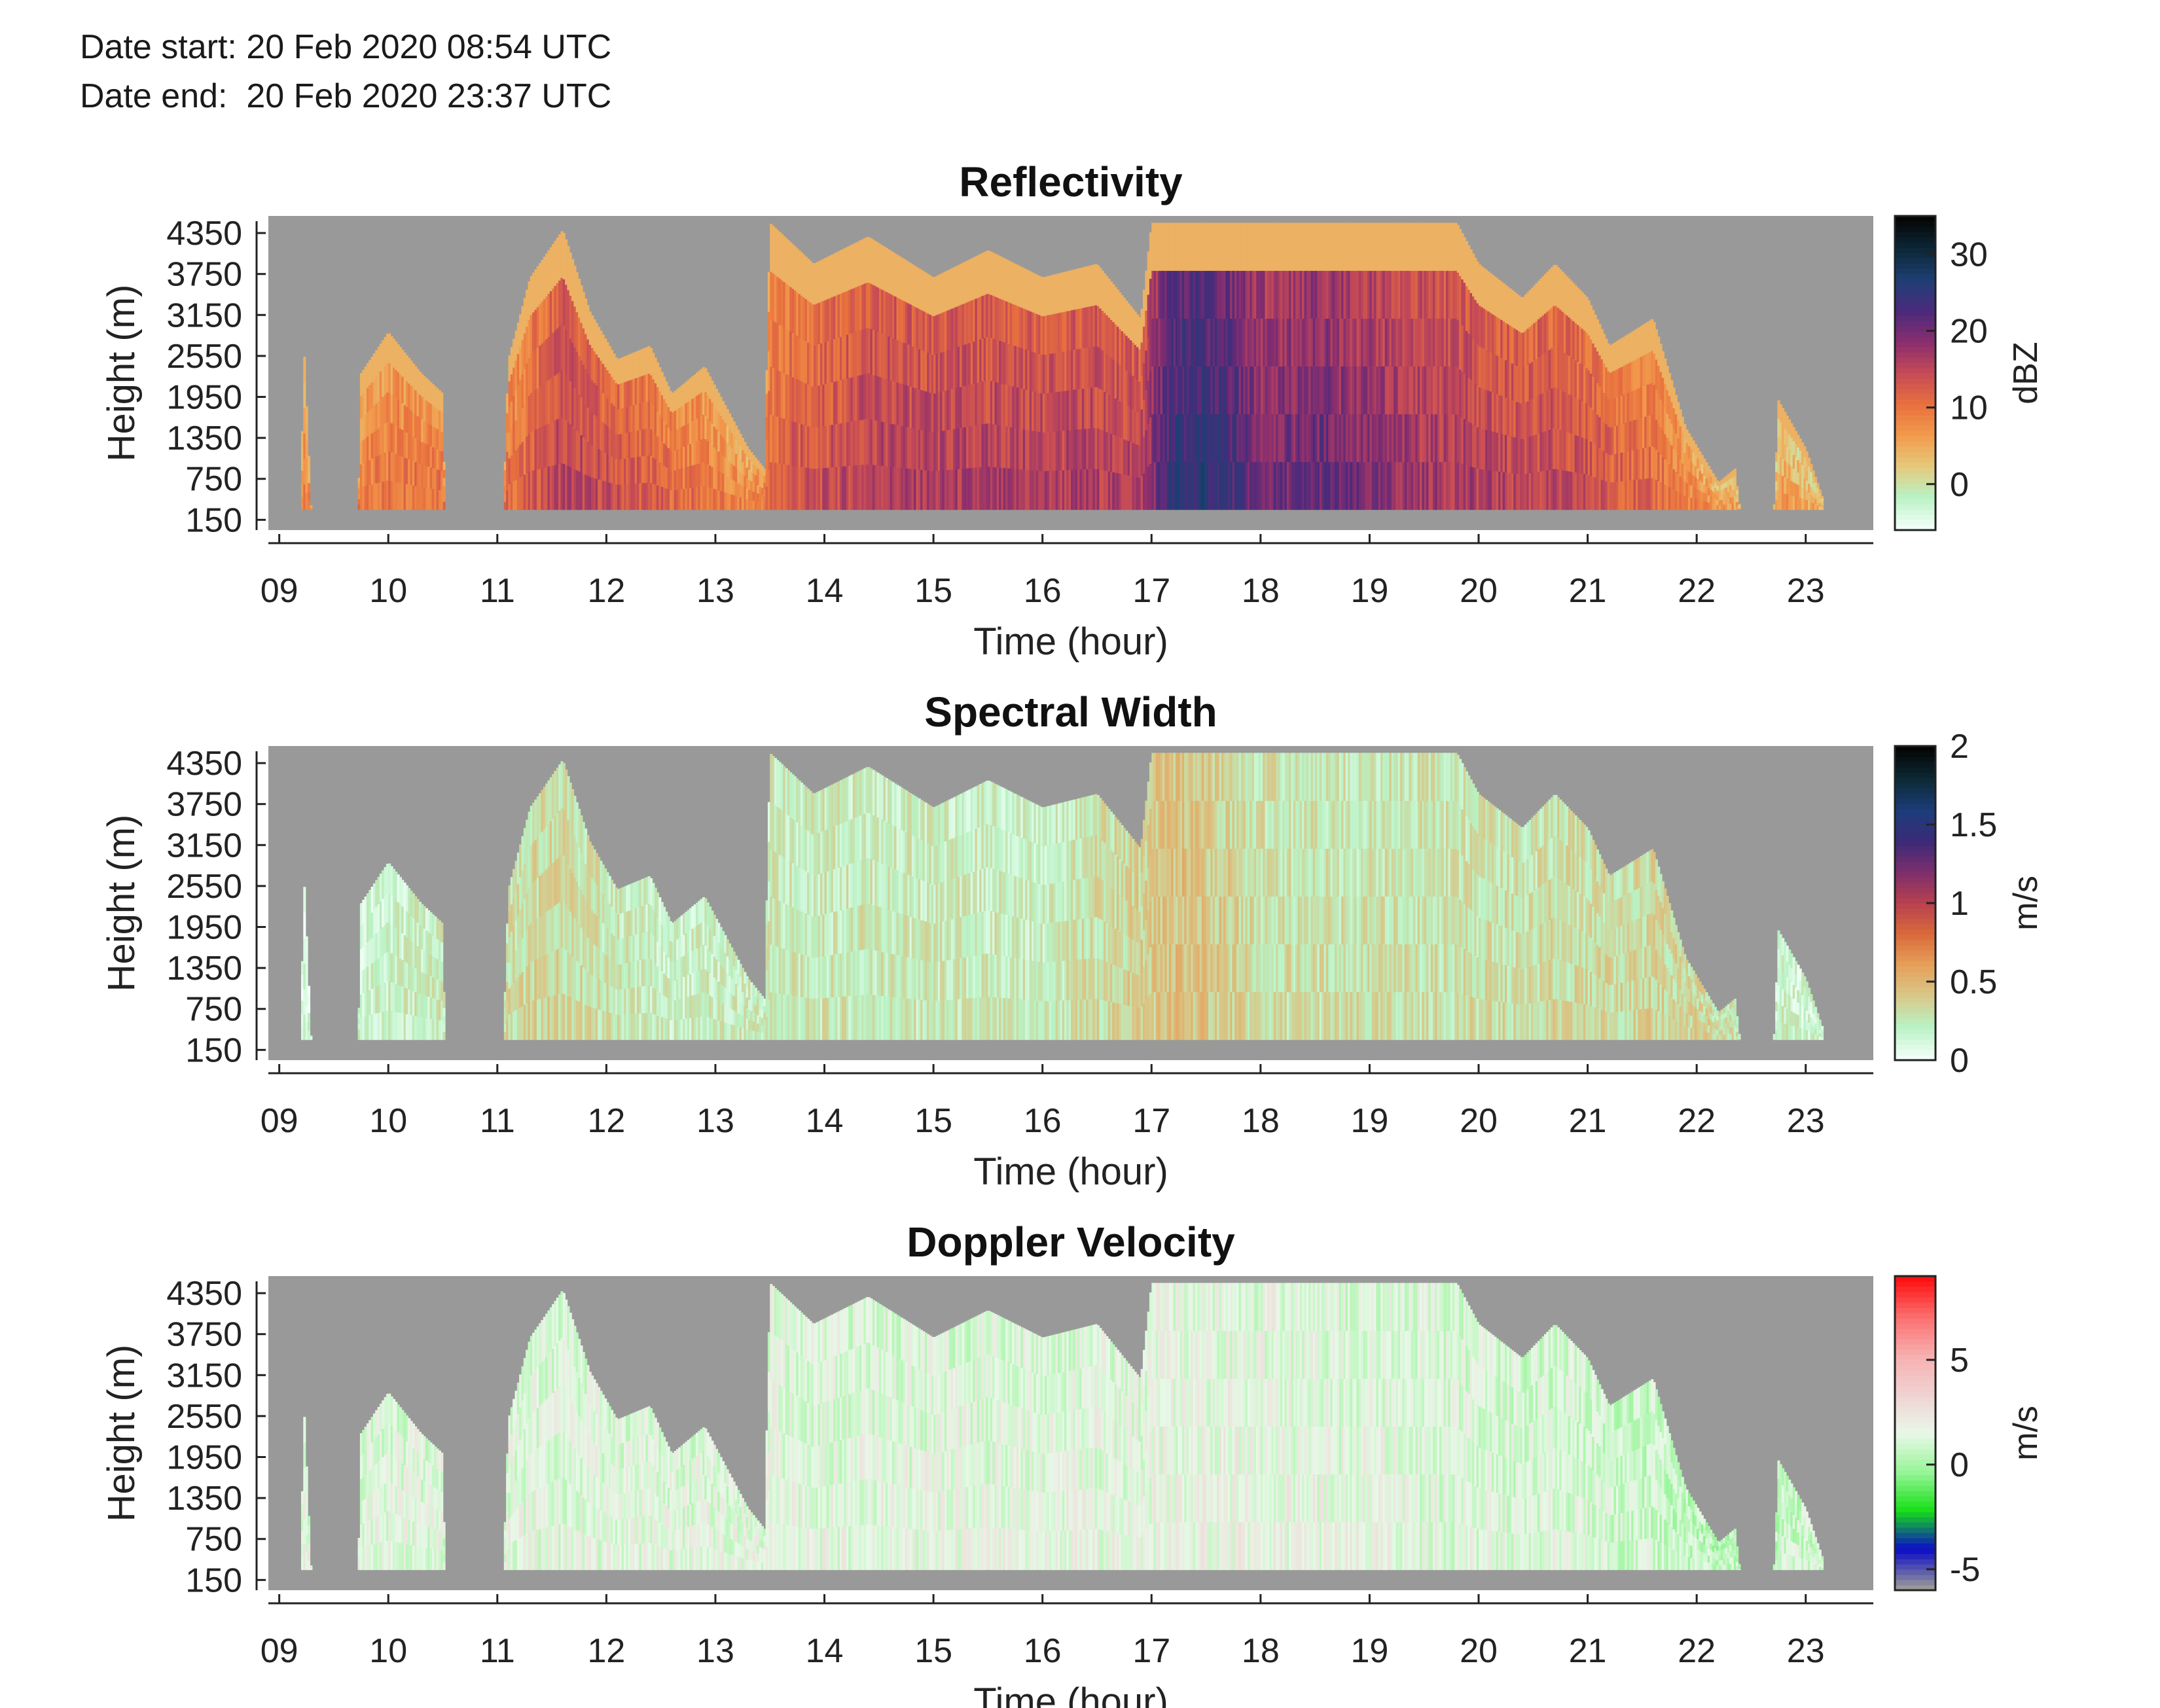 The image size is (2160, 1708). What do you see at coordinates (279, 591) in the screenshot?
I see `reflectivity-x-tick-label: 09` at bounding box center [279, 591].